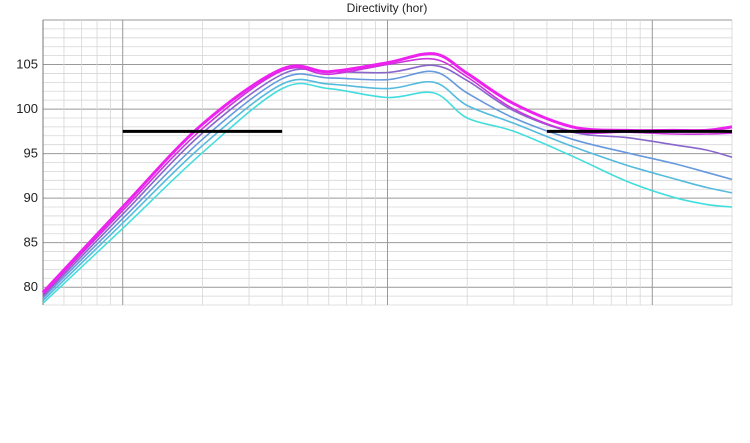  What do you see at coordinates (31, 242) in the screenshot?
I see `y-tick-label: 85` at bounding box center [31, 242].